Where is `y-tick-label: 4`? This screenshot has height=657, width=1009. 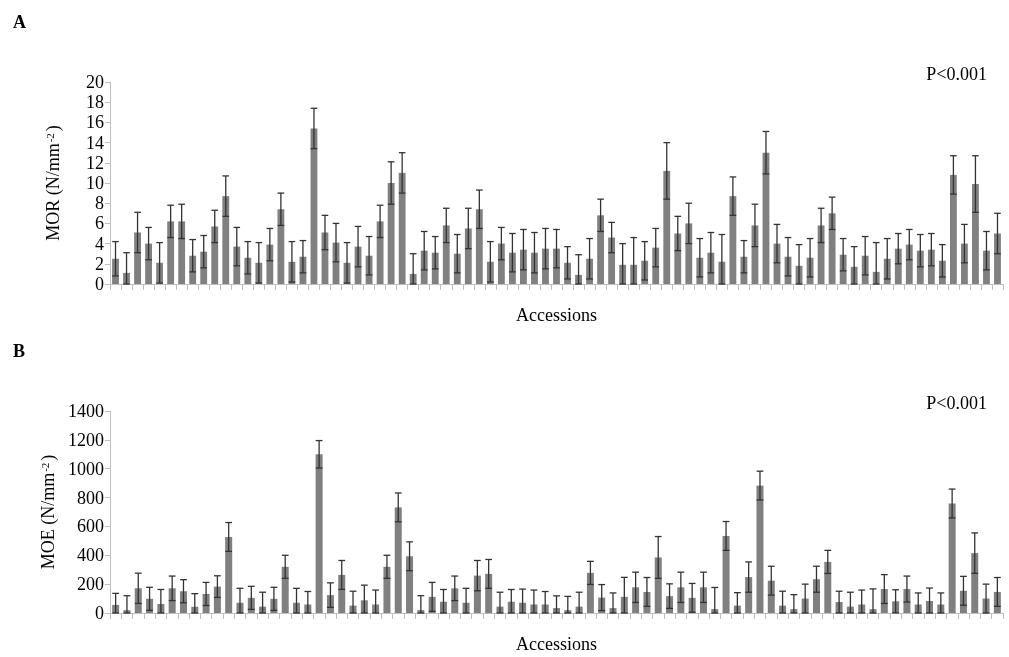
y-tick-label: 4 is located at coordinates (99, 243).